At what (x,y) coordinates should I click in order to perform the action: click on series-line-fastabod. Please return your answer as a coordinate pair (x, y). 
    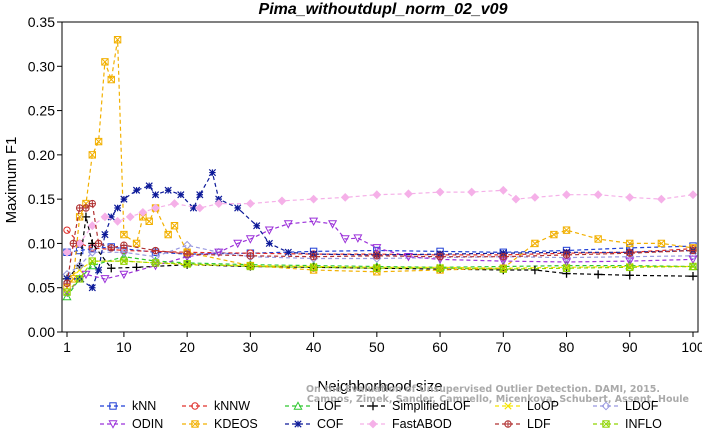
    Looking at the image, I should click on (380, 221).